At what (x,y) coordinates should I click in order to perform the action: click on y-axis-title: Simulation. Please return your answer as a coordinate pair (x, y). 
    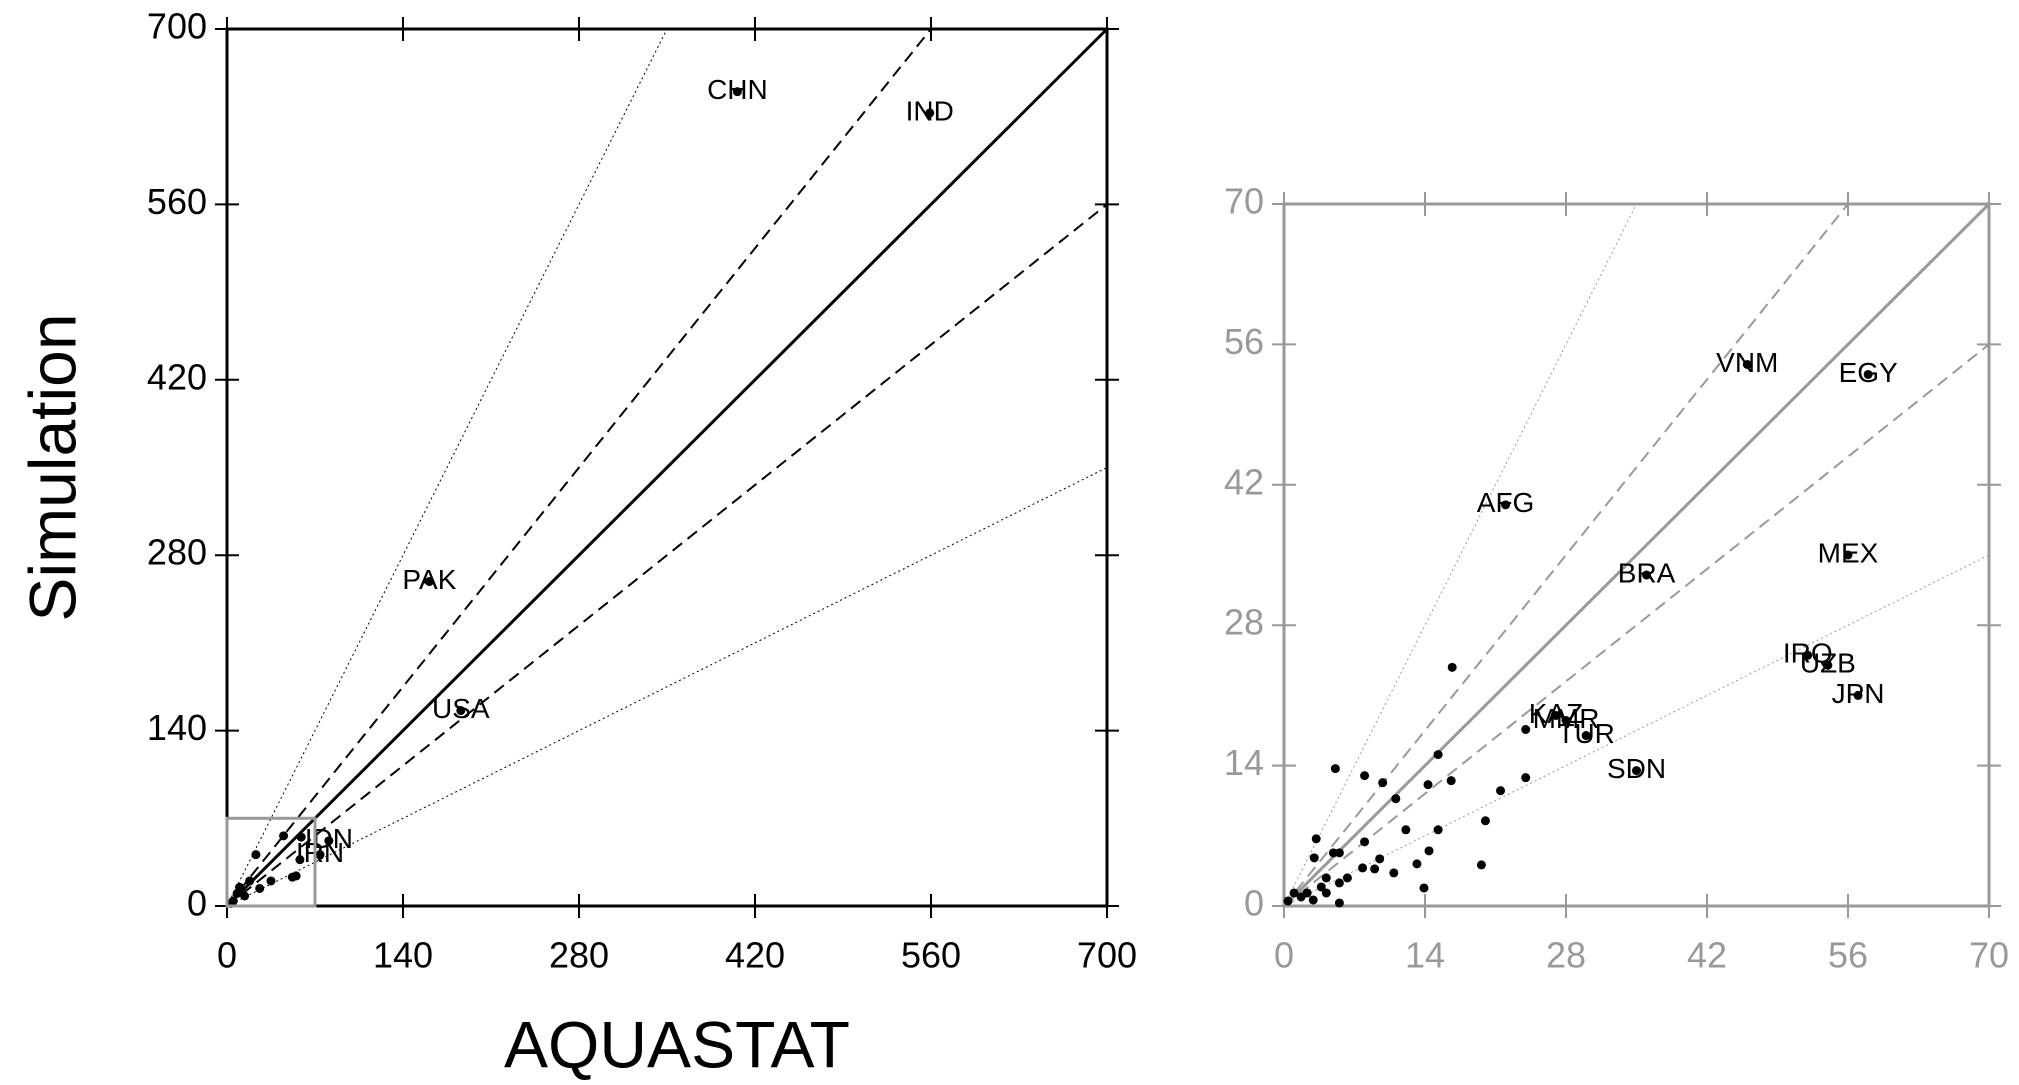
    Looking at the image, I should click on (52, 467).